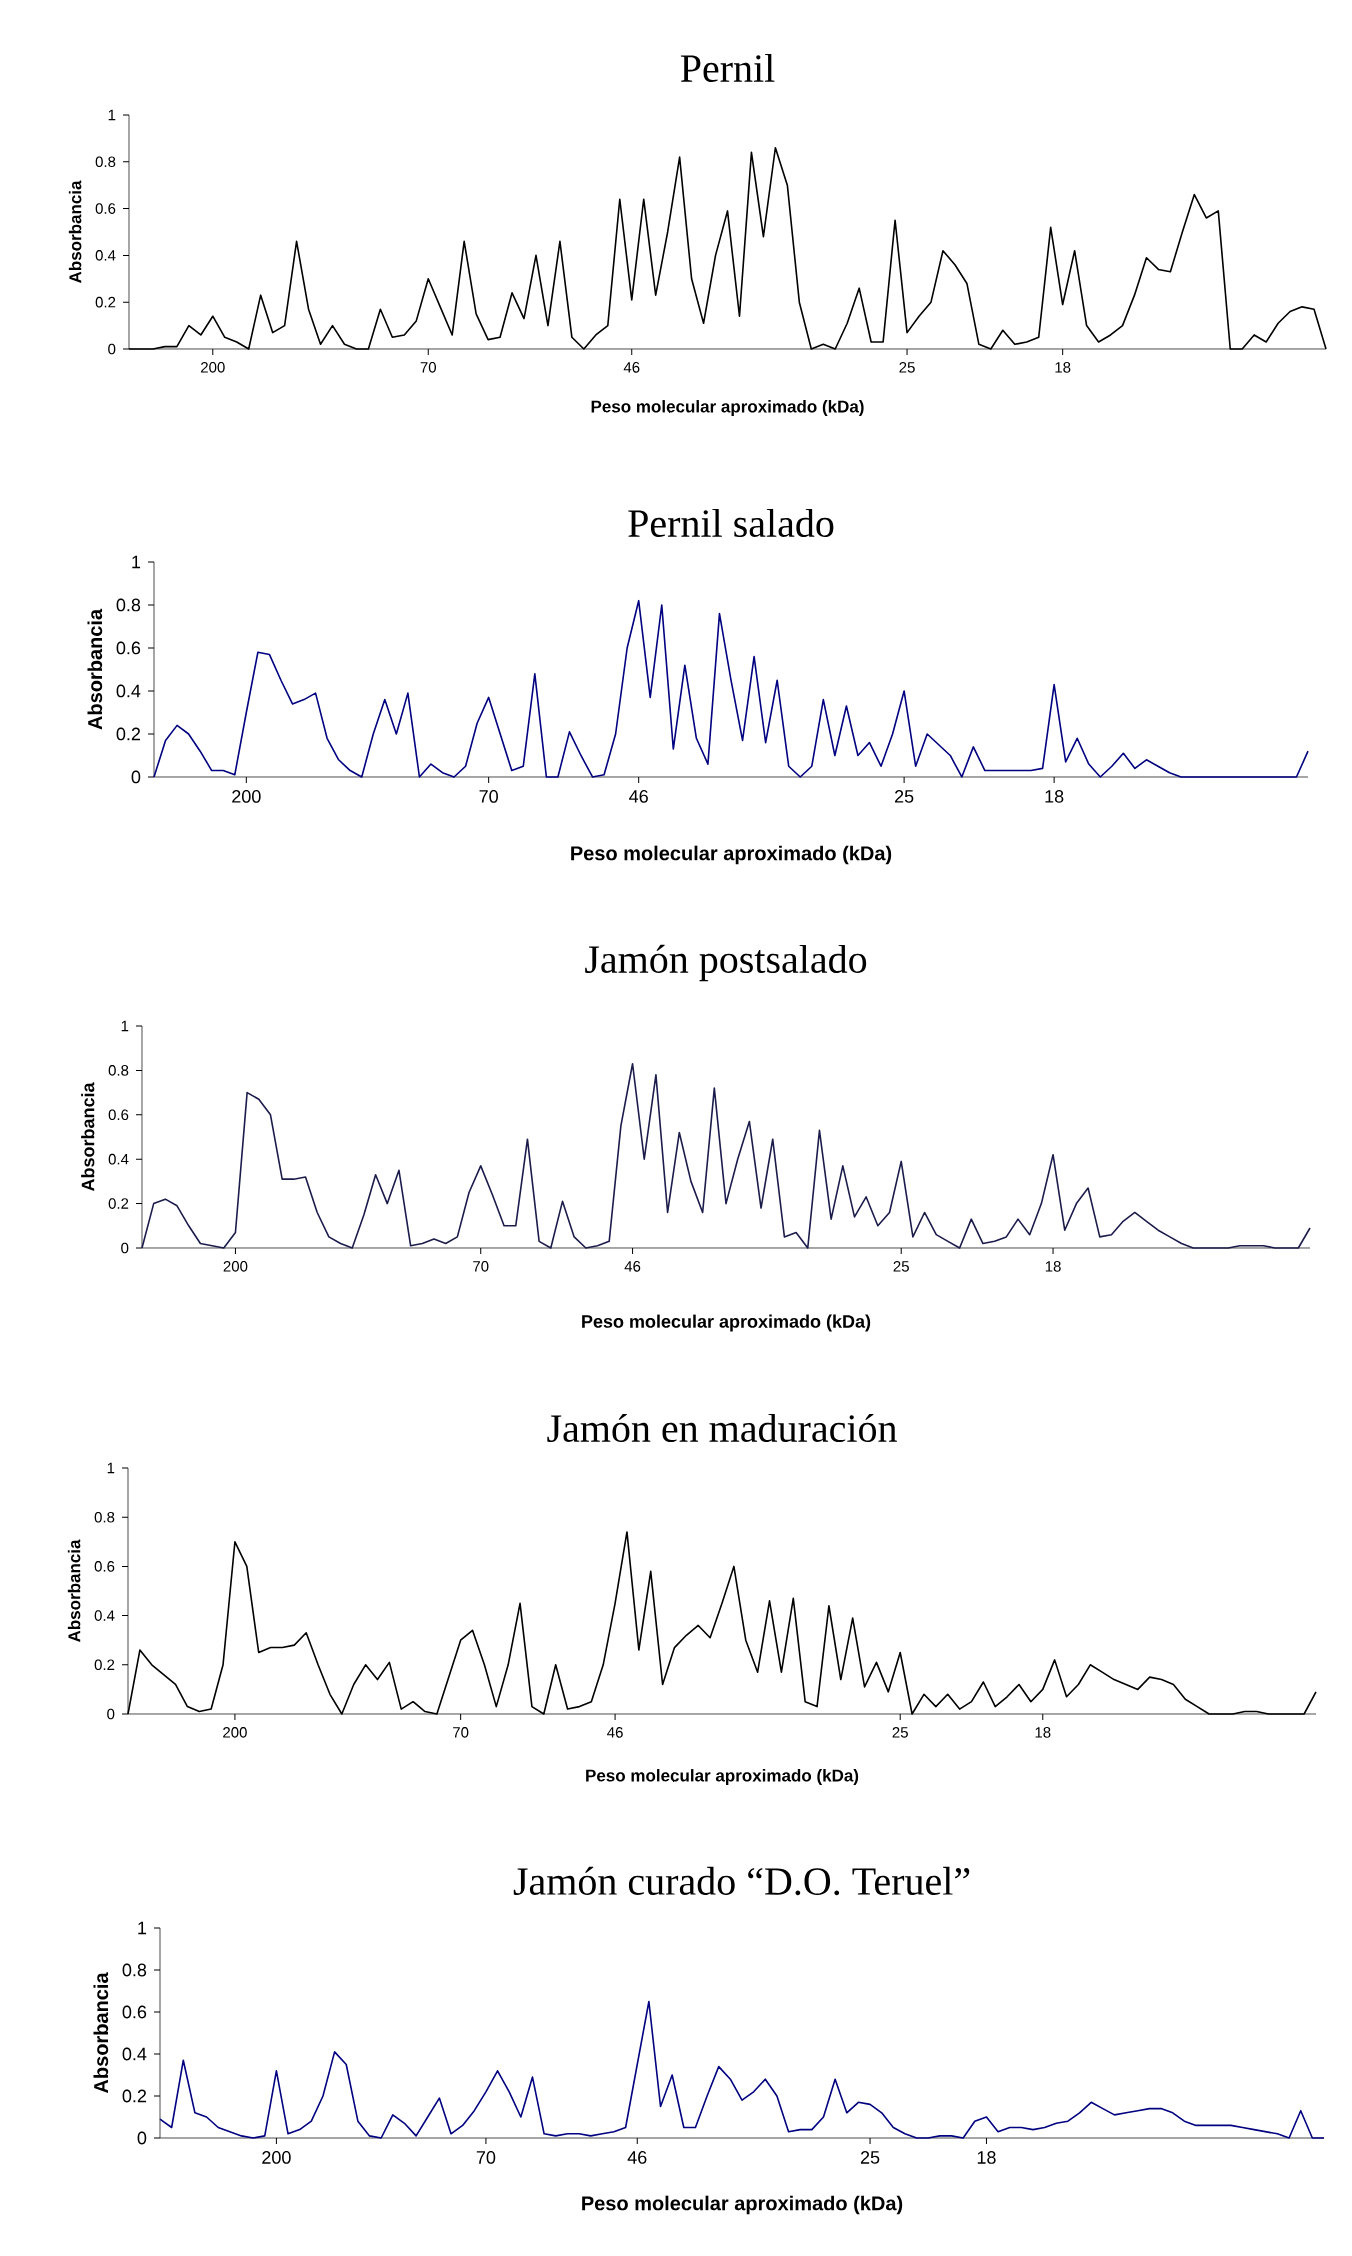 The image size is (1352, 2256). I want to click on chart-title: Pernil salado, so click(731, 523).